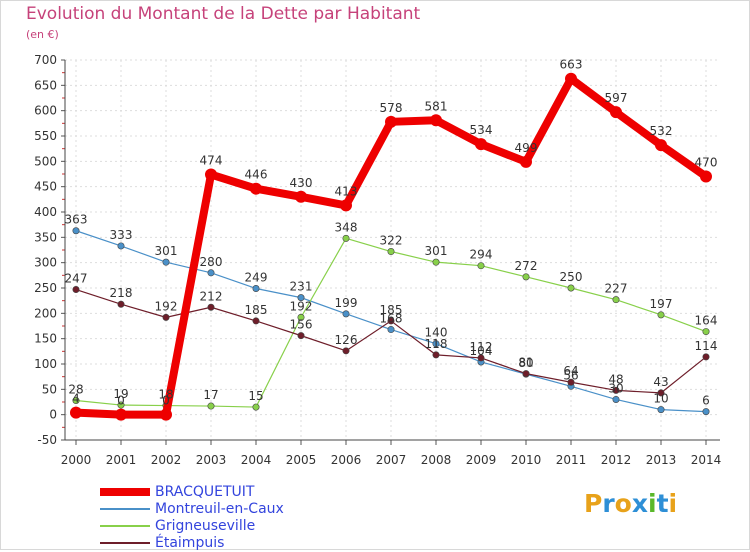 This screenshot has width=750, height=552. I want to click on y-tick-label: 0, so click(53, 415).